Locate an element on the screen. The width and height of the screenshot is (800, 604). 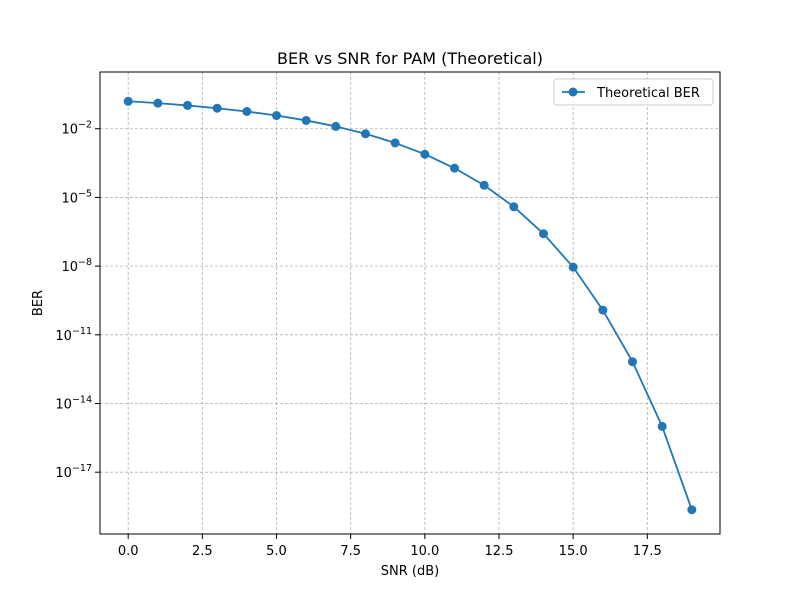
y-tick-label: 10⁻⁵ is located at coordinates (76, 197).